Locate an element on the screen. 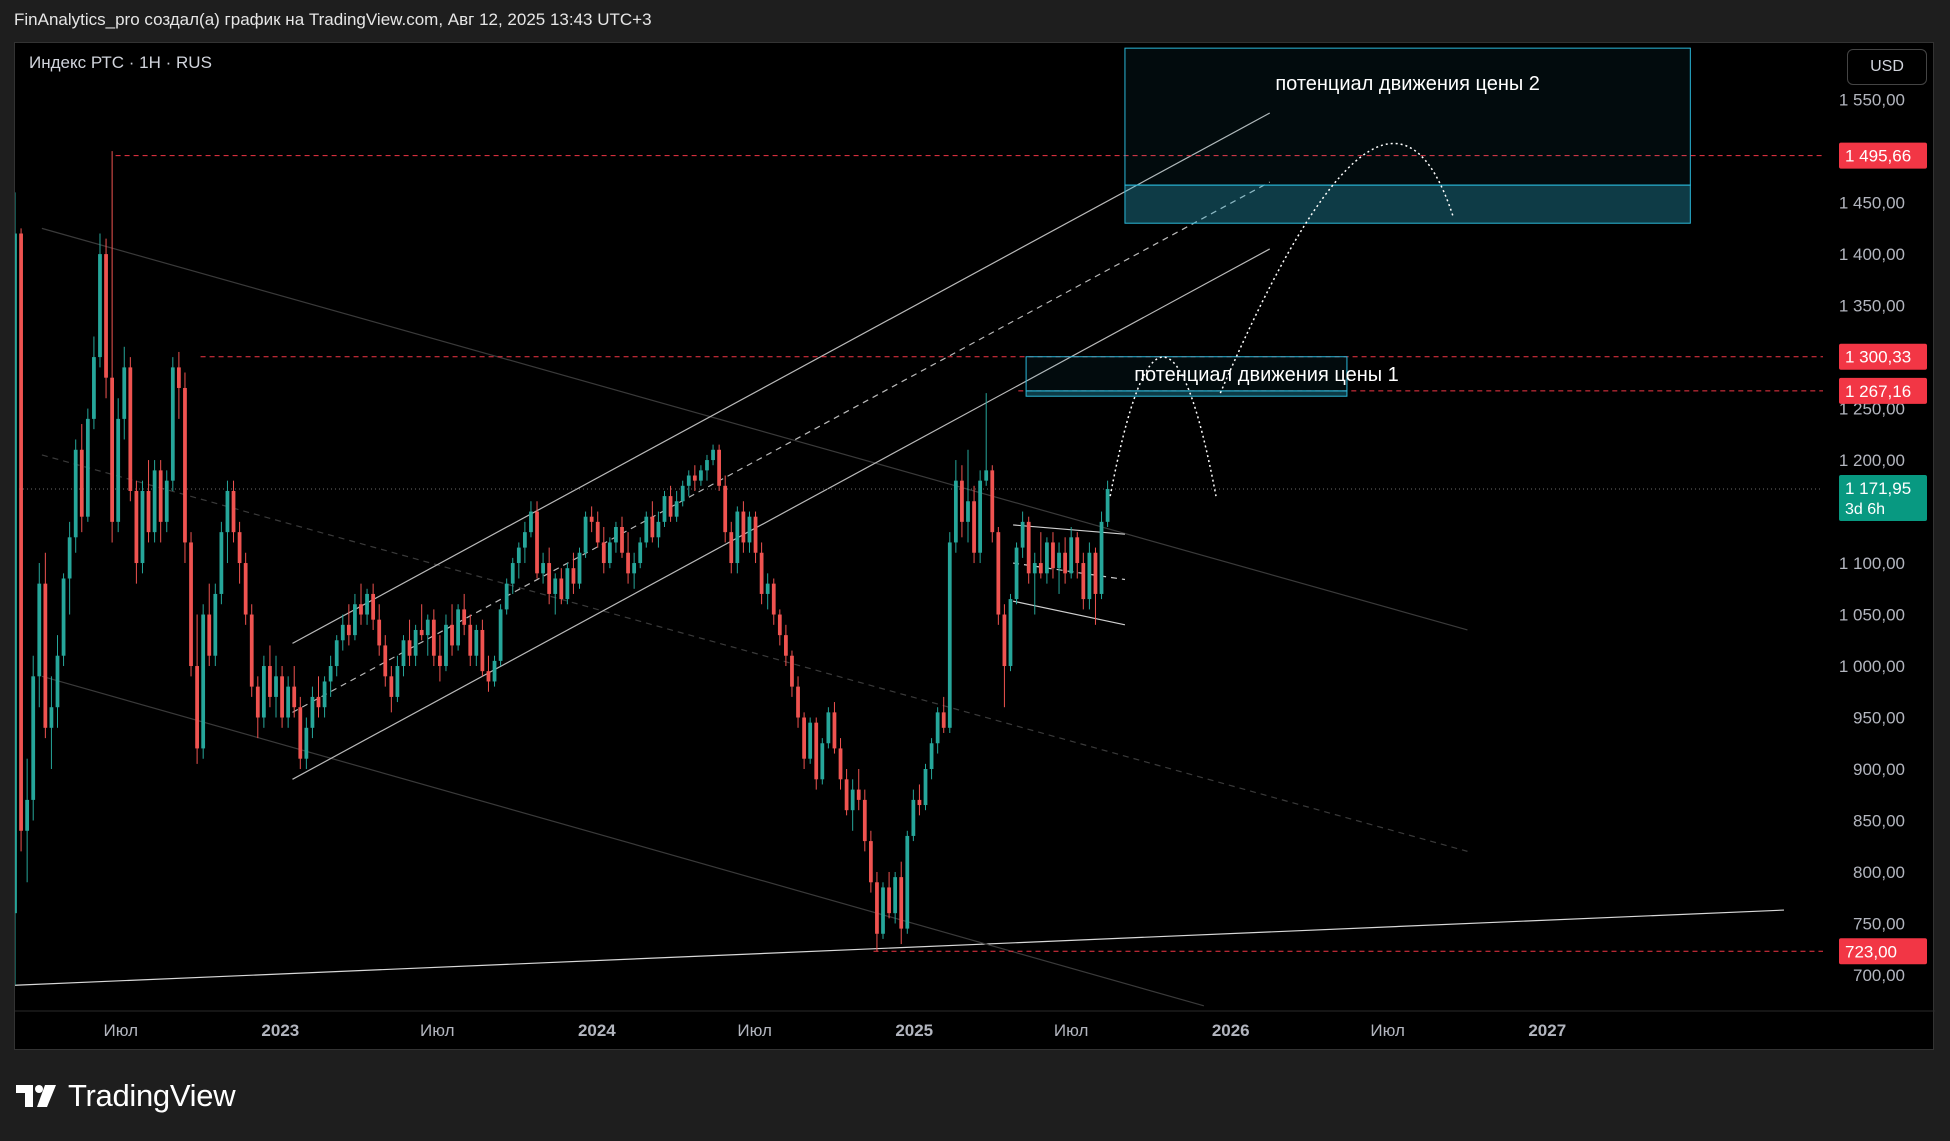 The width and height of the screenshot is (1950, 1141). x-tick-label: 2027 is located at coordinates (1547, 1030).